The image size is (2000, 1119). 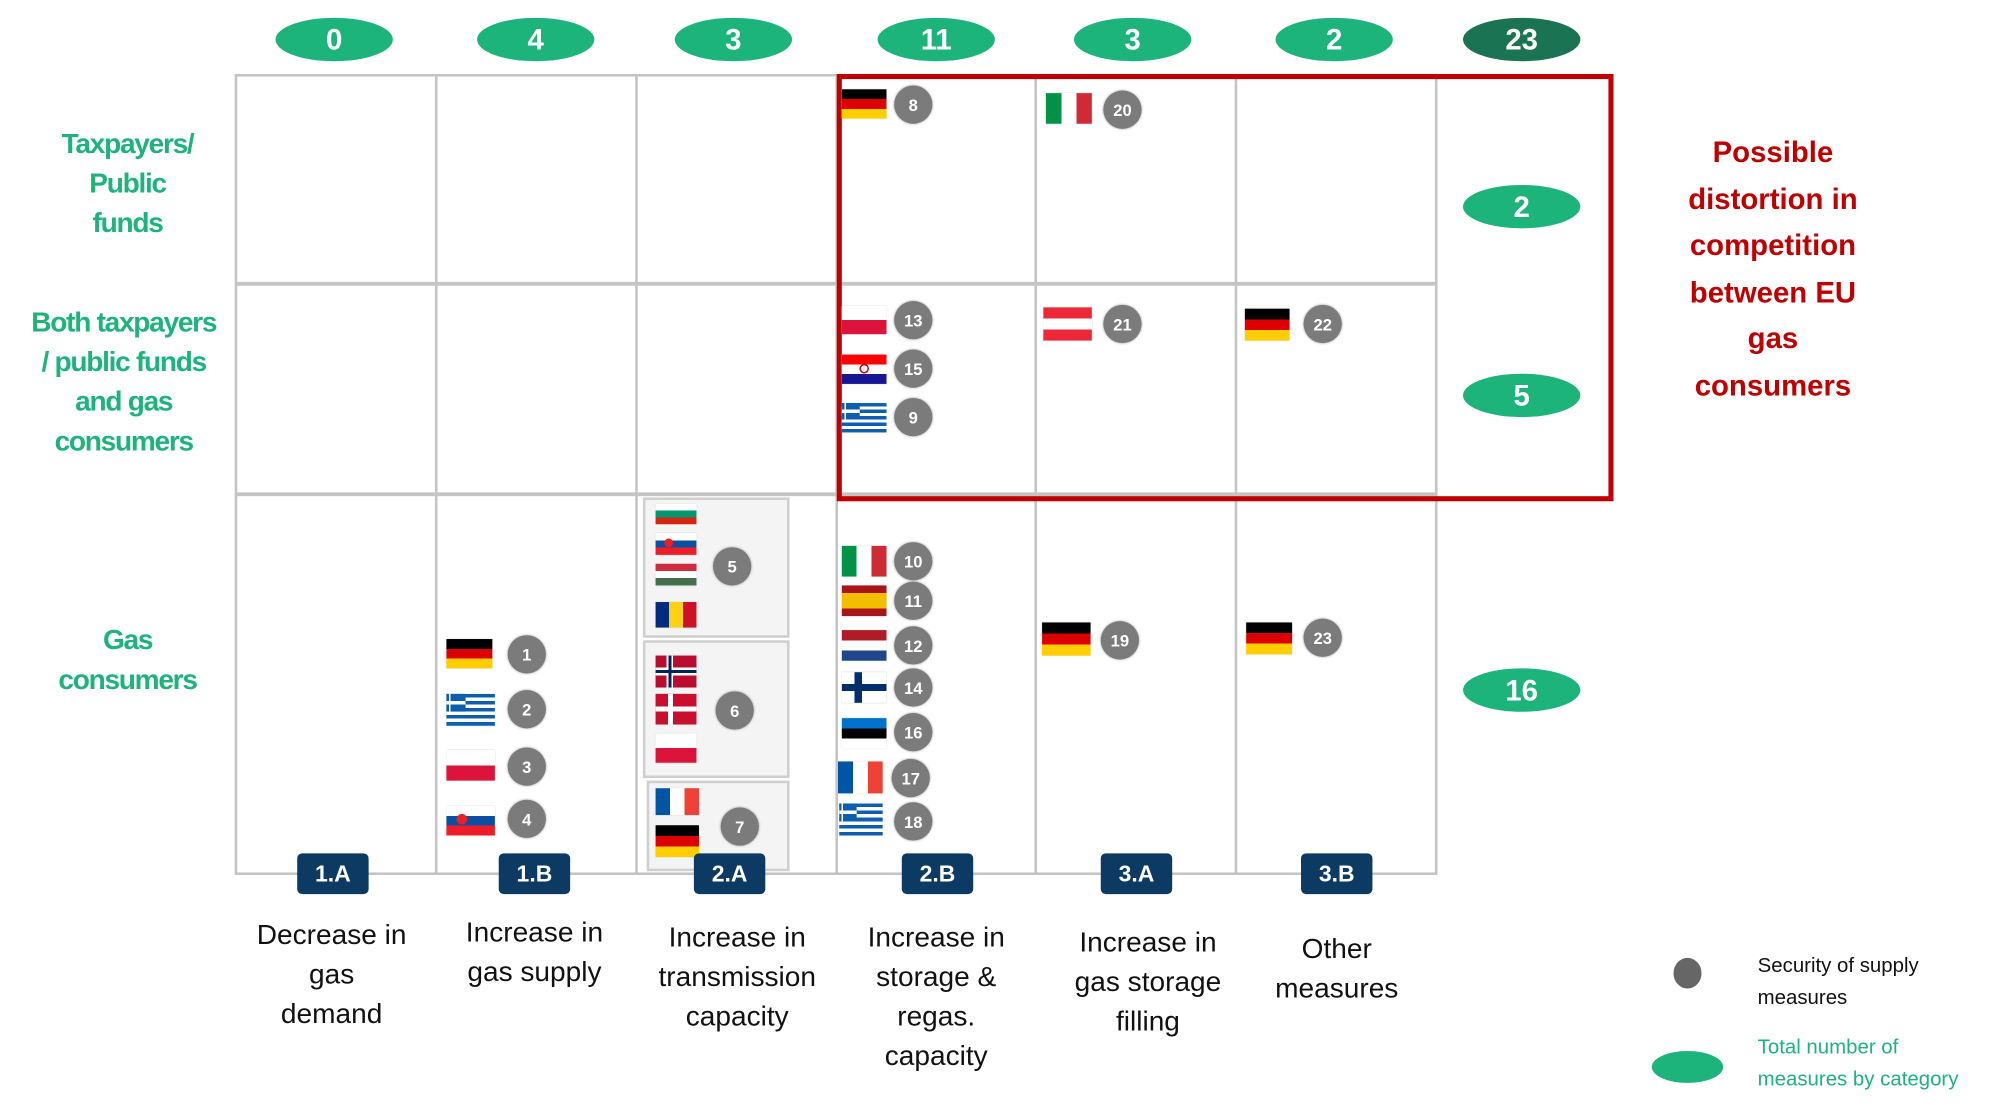 I want to click on category-label-line: demand, so click(x=331, y=1013).